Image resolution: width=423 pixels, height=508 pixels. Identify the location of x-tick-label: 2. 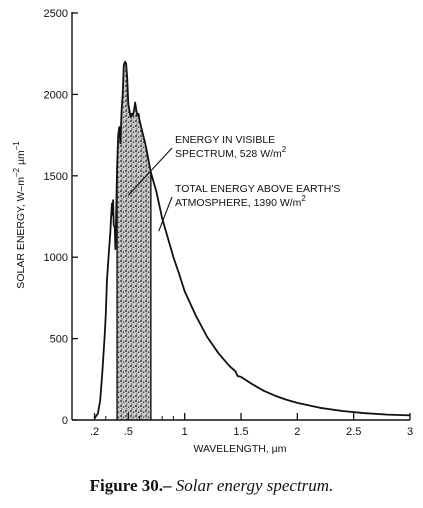
(297, 432).